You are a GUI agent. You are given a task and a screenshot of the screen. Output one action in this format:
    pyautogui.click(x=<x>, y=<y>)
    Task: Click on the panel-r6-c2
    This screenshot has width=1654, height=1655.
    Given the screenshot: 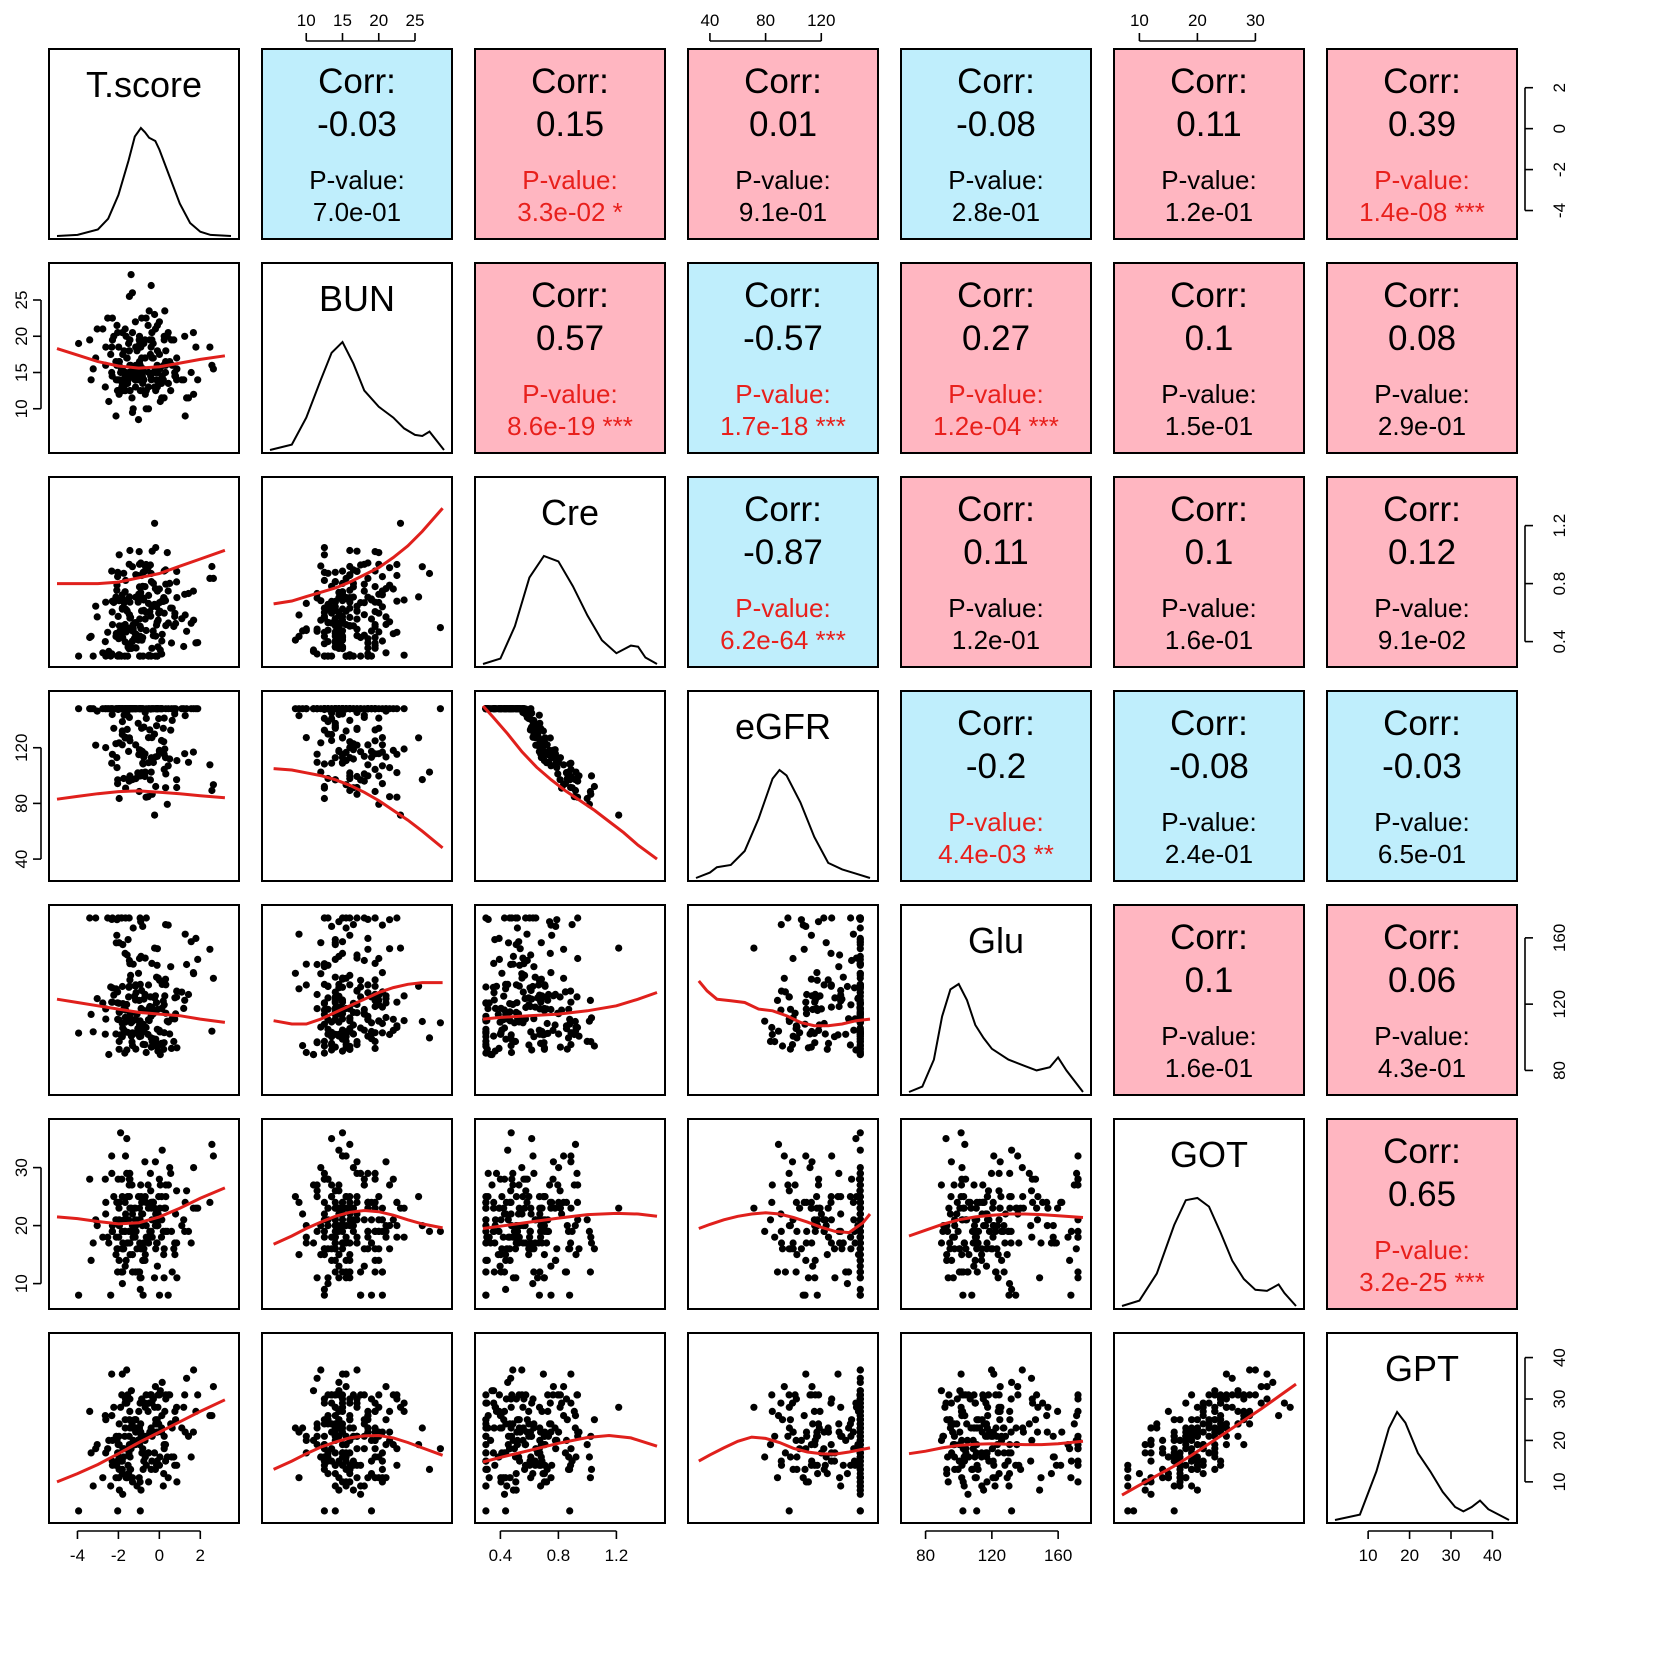 What is the action you would take?
    pyautogui.click(x=570, y=1428)
    